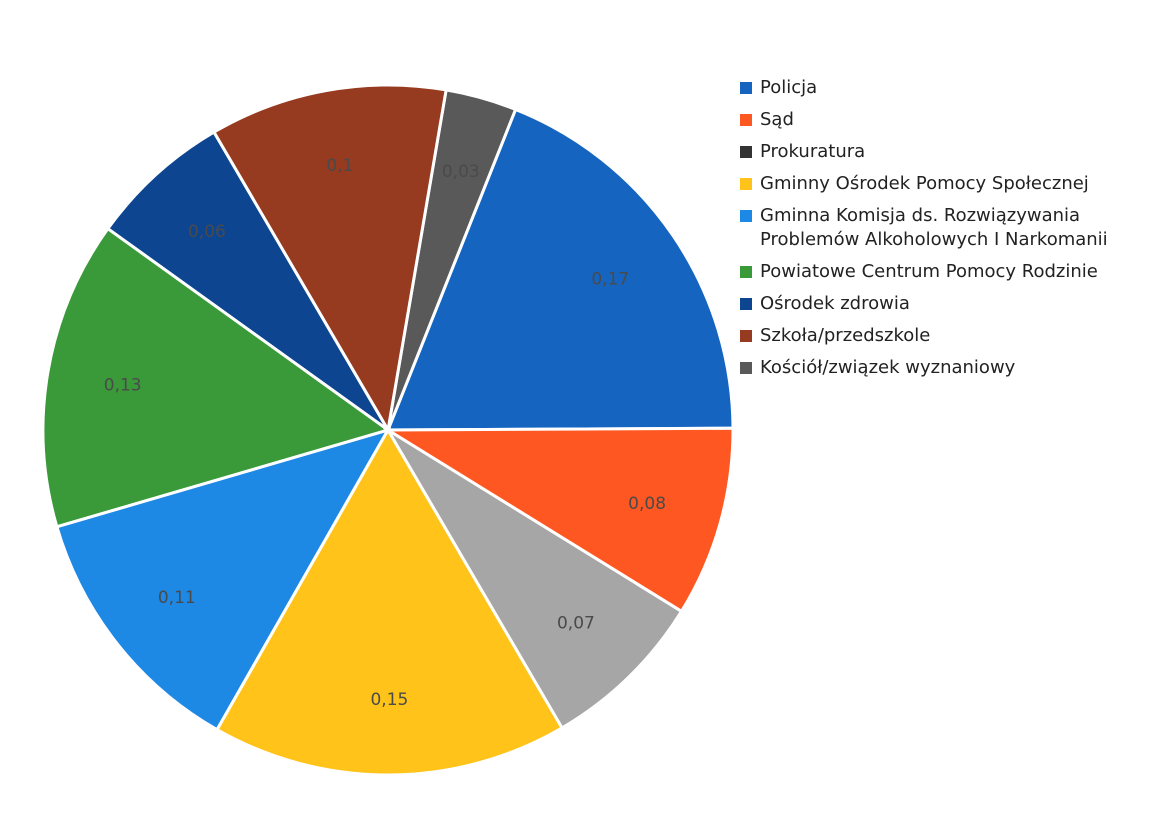  What do you see at coordinates (123, 386) in the screenshot?
I see `slice-value-label: 0,13` at bounding box center [123, 386].